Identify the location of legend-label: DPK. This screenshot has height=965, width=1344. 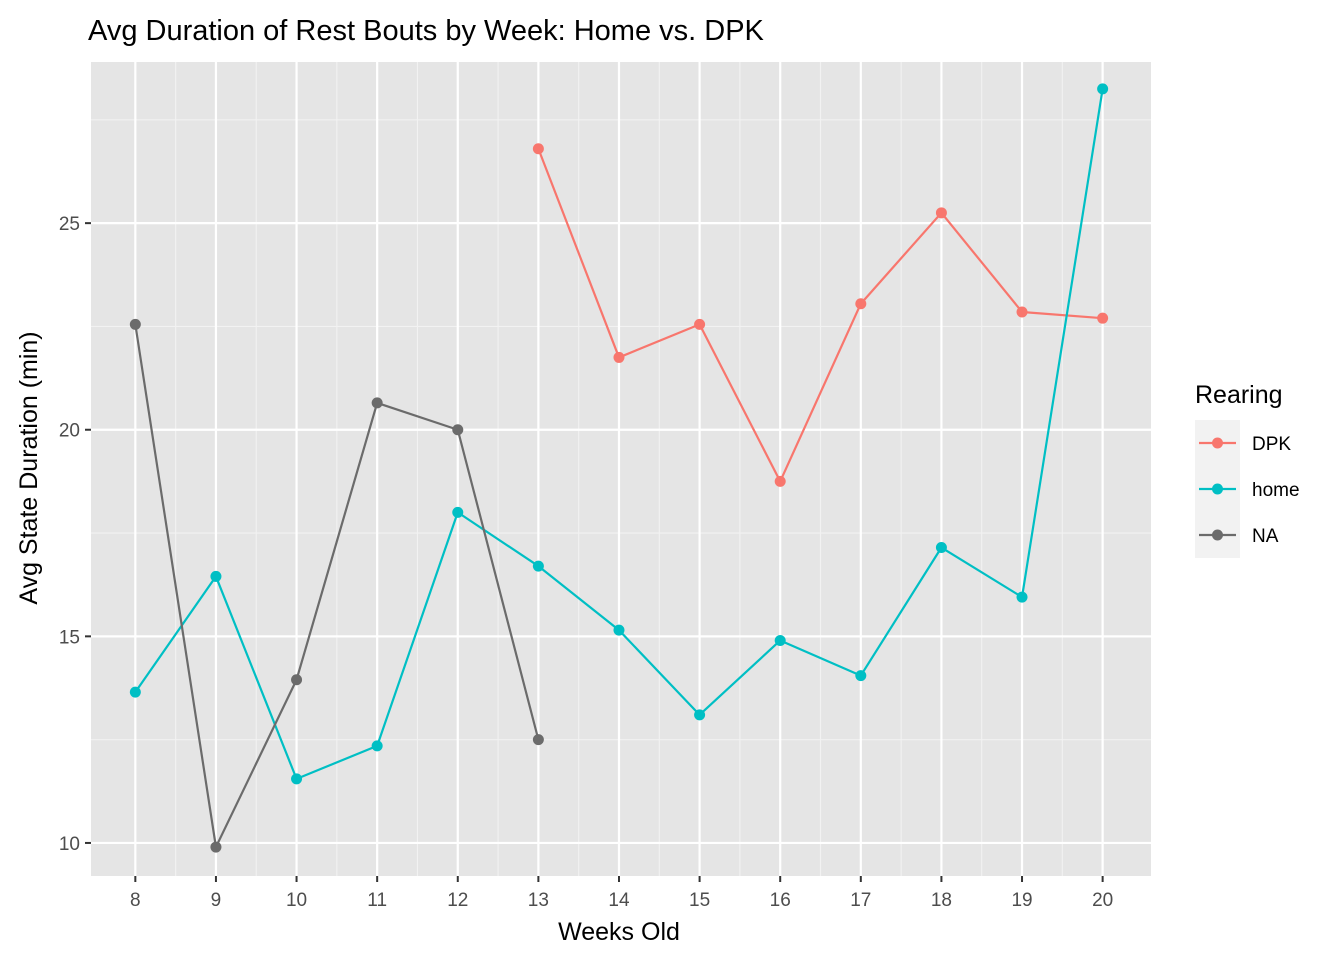
(1271, 444).